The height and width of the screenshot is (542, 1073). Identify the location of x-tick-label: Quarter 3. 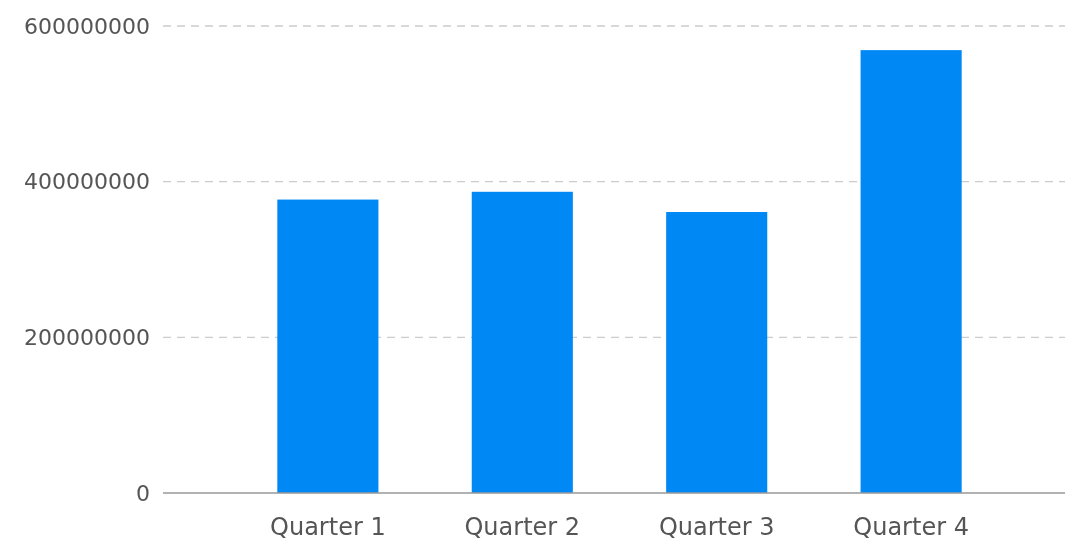
(716, 527).